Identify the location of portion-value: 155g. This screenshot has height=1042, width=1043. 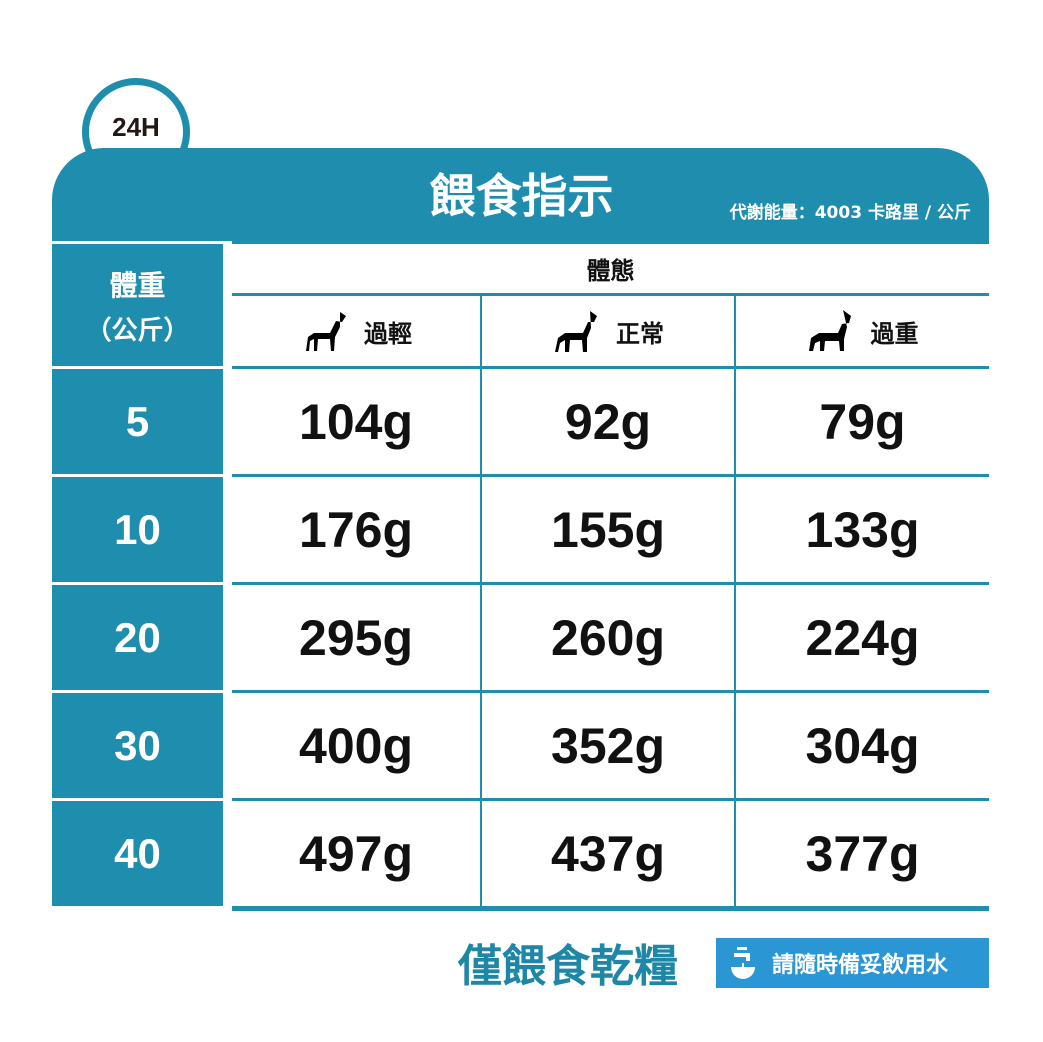
(608, 529).